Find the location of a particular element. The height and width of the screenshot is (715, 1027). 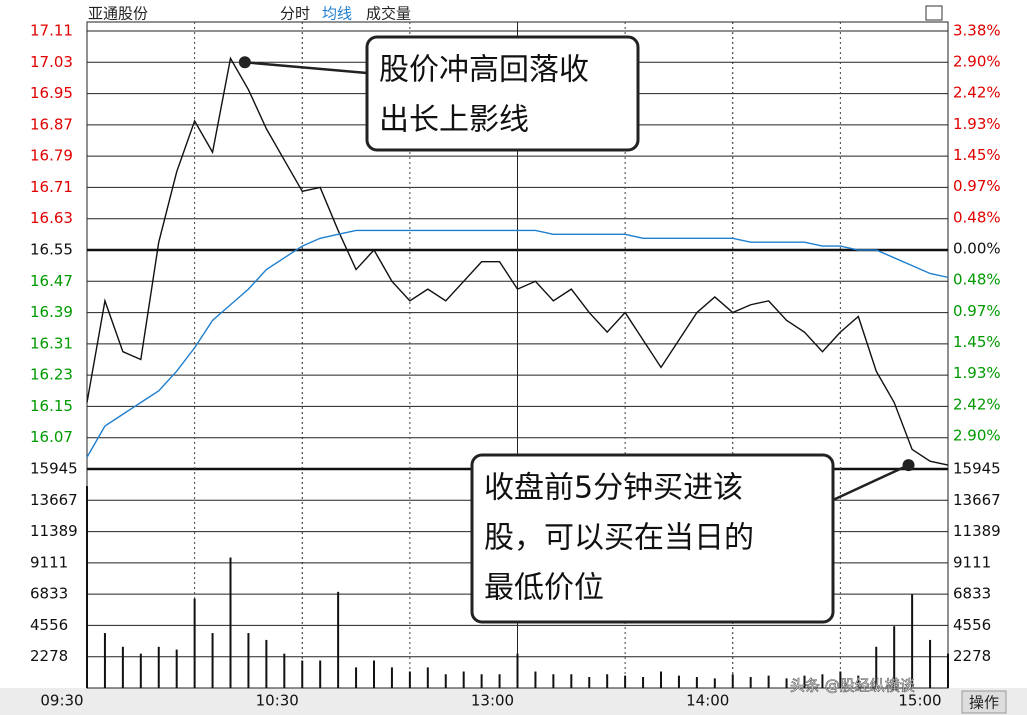

y-tick-label: 16.79 is located at coordinates (51, 156).